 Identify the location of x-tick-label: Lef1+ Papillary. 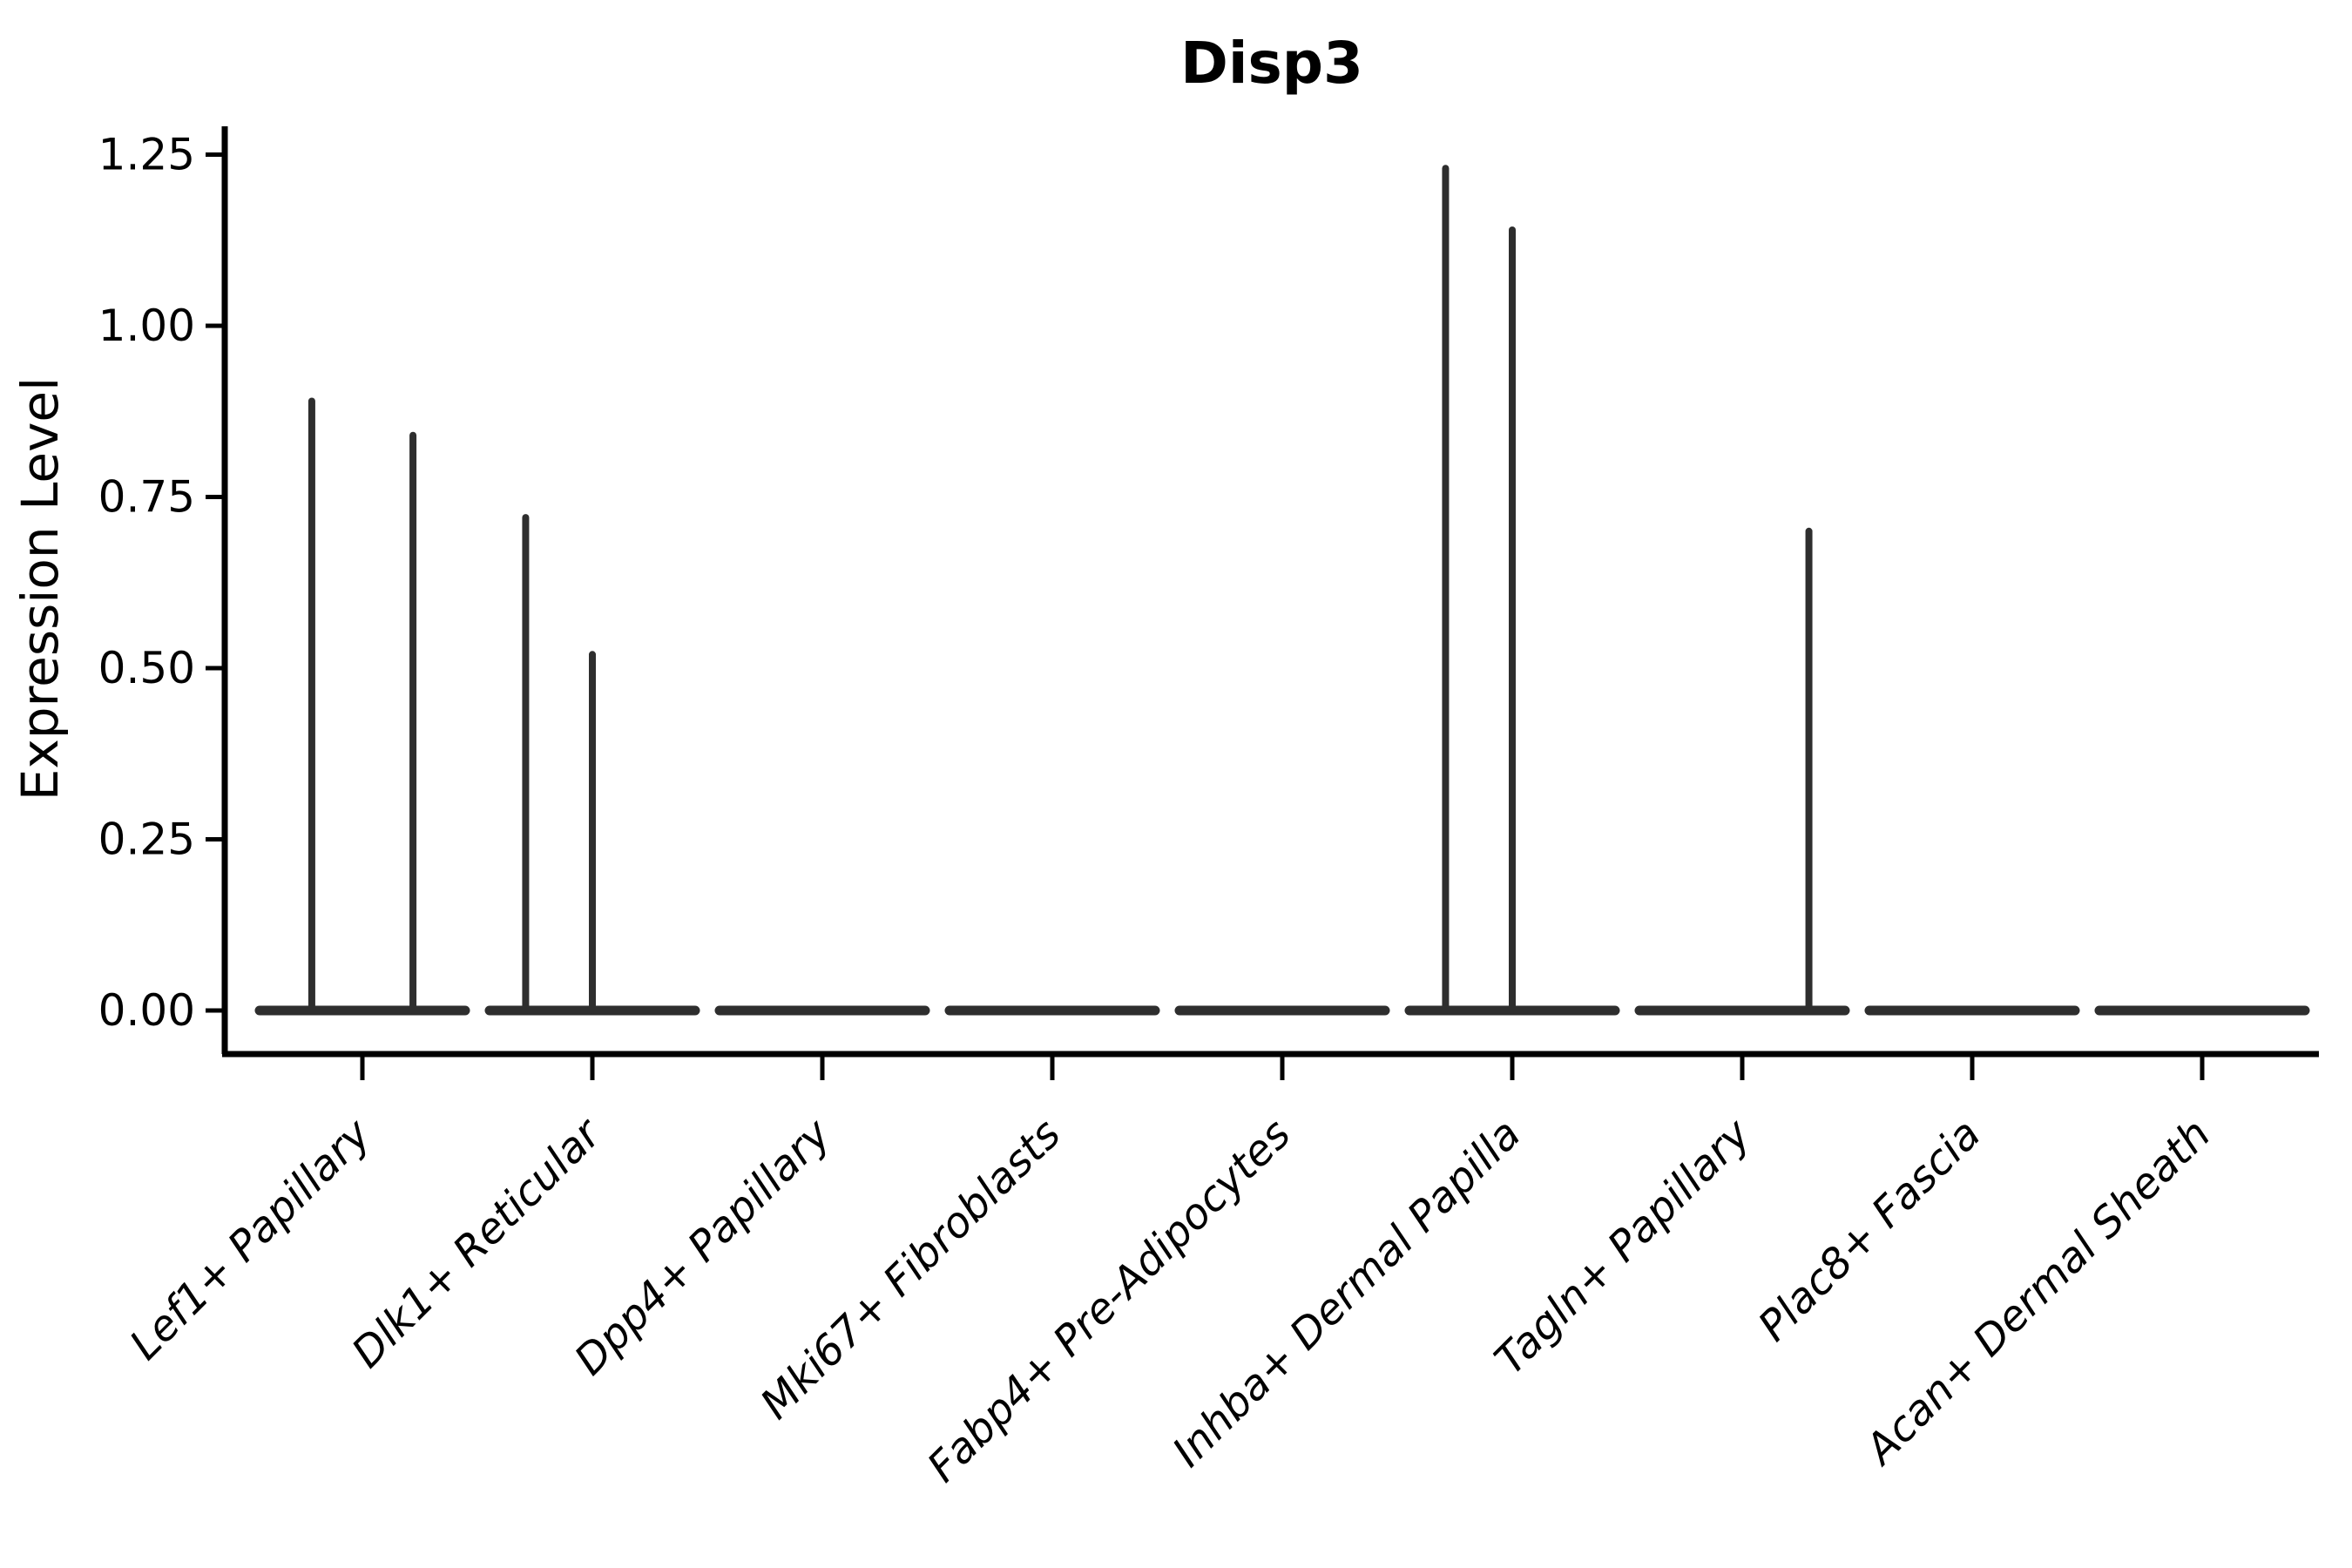
(250, 1239).